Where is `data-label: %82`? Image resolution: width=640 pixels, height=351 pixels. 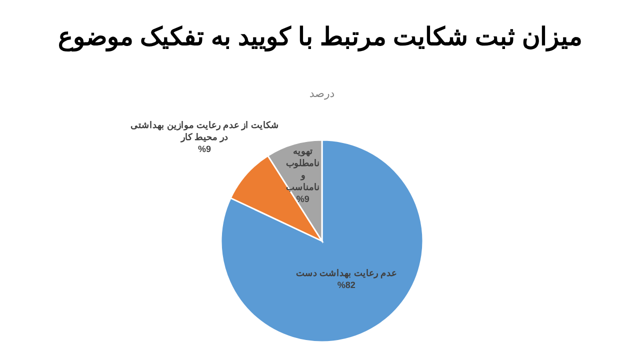 data-label: %82 is located at coordinates (346, 285).